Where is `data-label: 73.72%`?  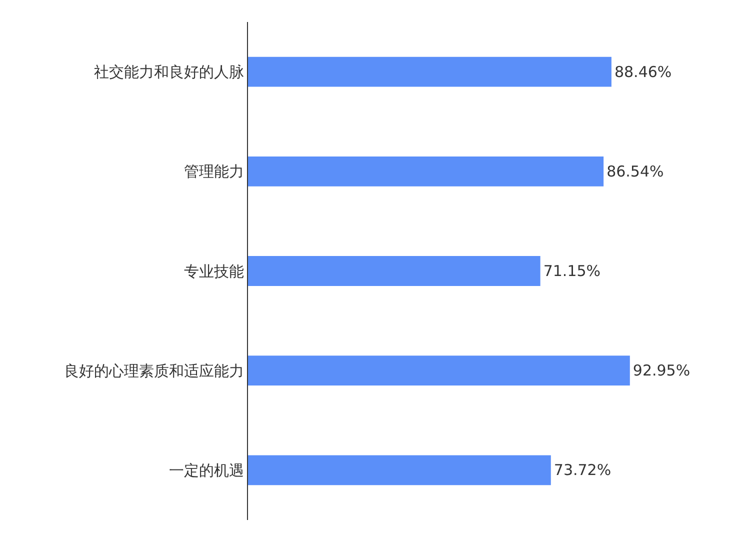 data-label: 73.72% is located at coordinates (583, 470).